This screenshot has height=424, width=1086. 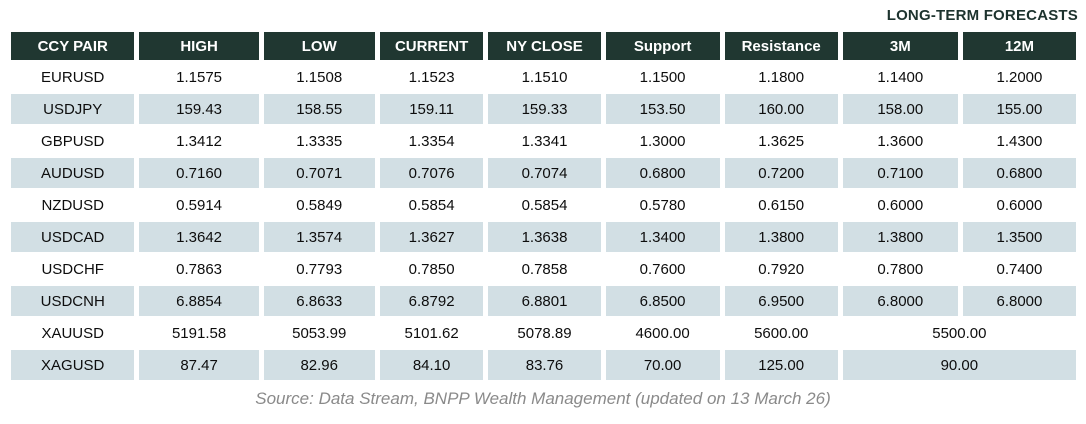 What do you see at coordinates (662, 237) in the screenshot?
I see `value-cell: 1.3400` at bounding box center [662, 237].